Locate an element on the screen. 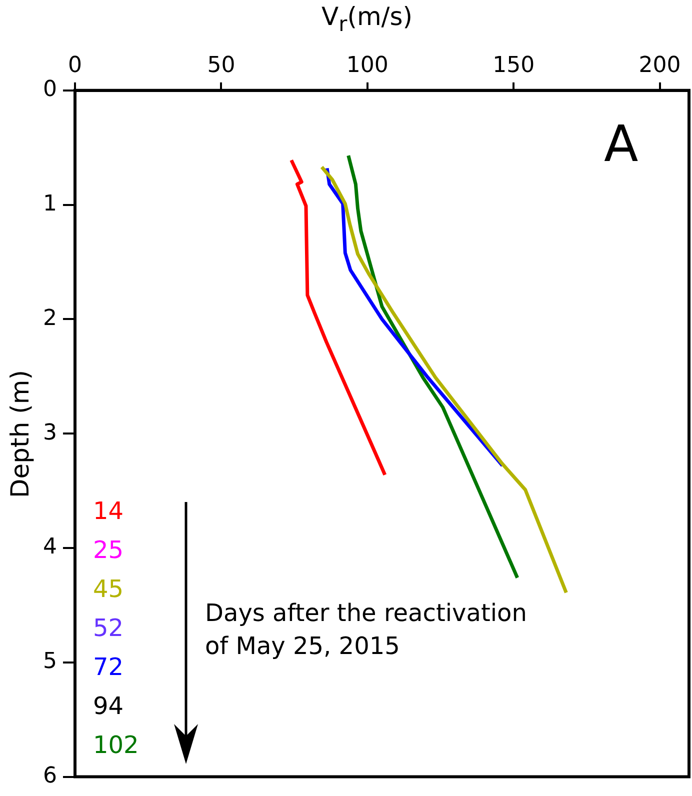  y-axis-title: Depth (m) is located at coordinates (20, 434).